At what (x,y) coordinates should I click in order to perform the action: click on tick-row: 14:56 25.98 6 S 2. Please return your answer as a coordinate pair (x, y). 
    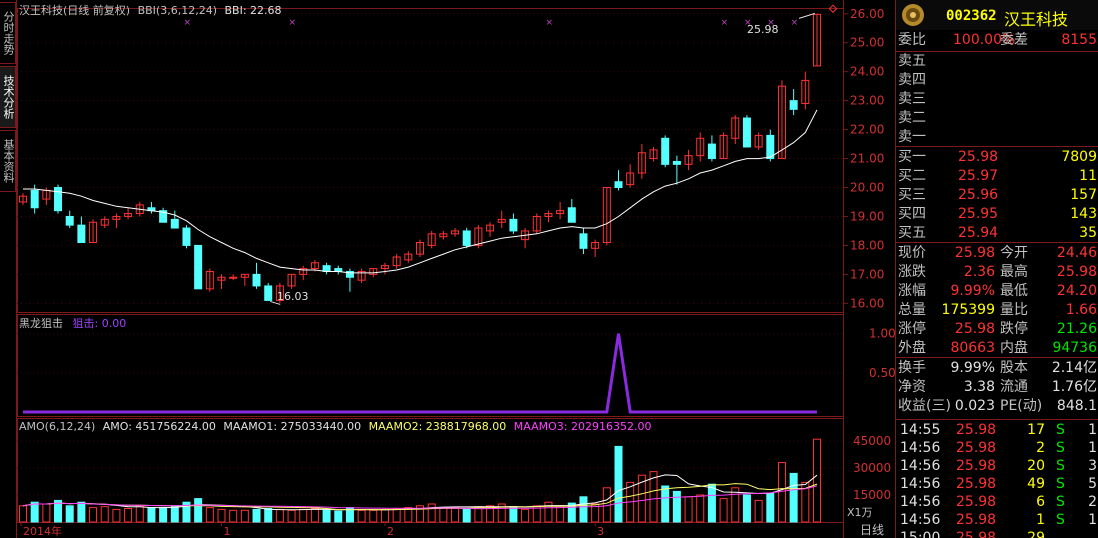
    Looking at the image, I should click on (997, 502).